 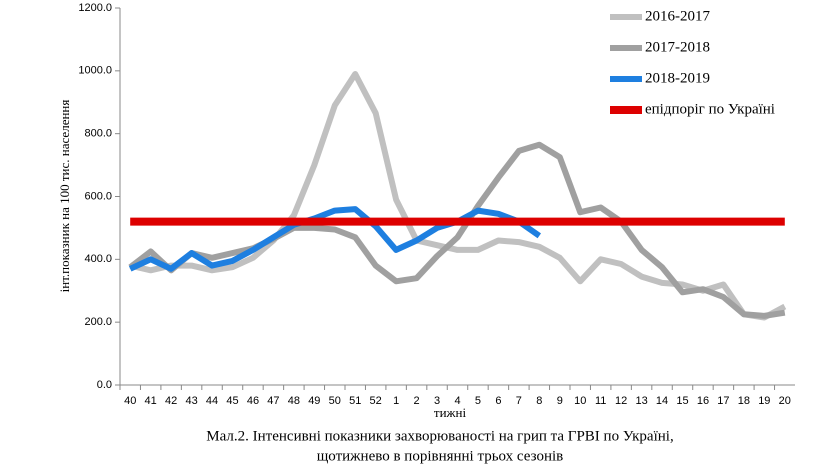 I want to click on x-tick-label: 9, so click(x=560, y=401).